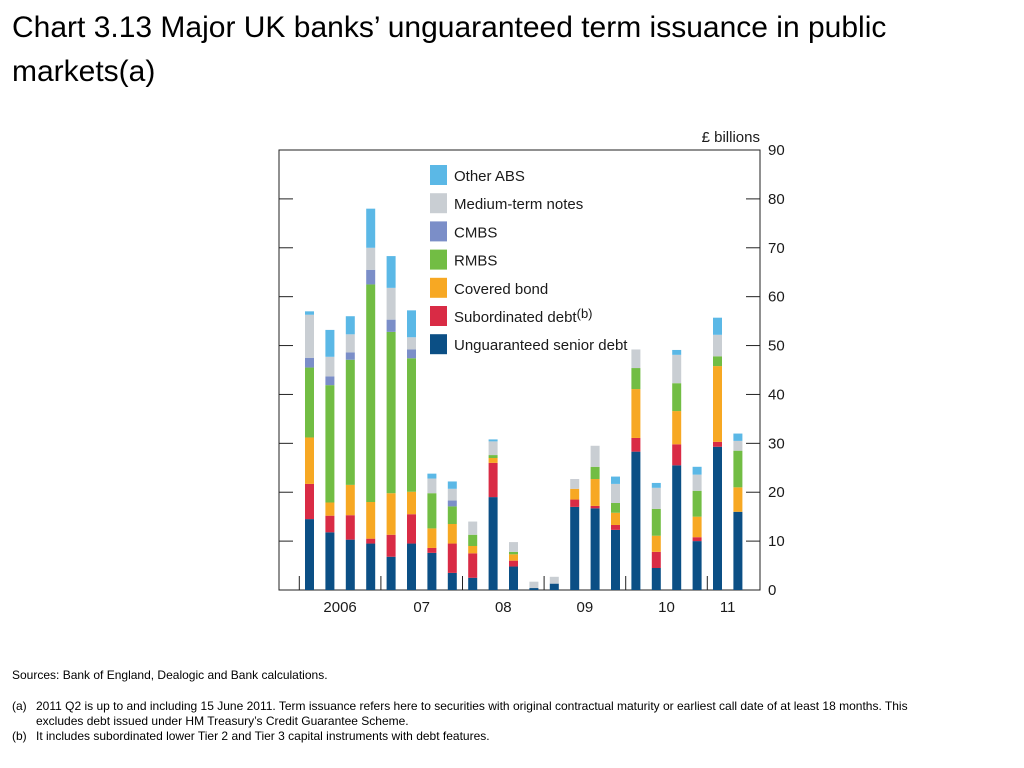  What do you see at coordinates (776, 443) in the screenshot?
I see `y-tick-label: 30` at bounding box center [776, 443].